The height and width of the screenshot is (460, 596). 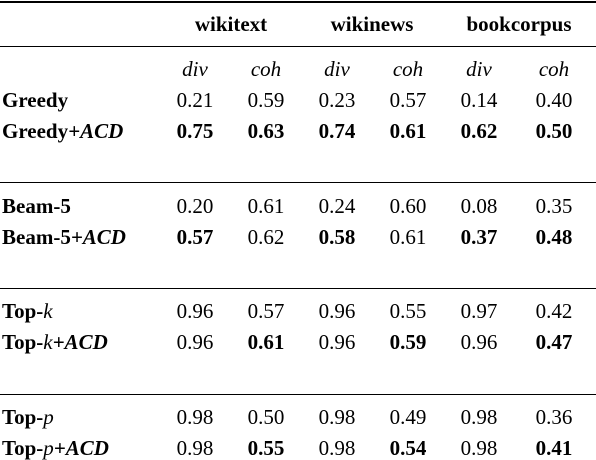 I want to click on cell-beam5-acd-bookcorpus-div: 0.37, so click(x=479, y=237).